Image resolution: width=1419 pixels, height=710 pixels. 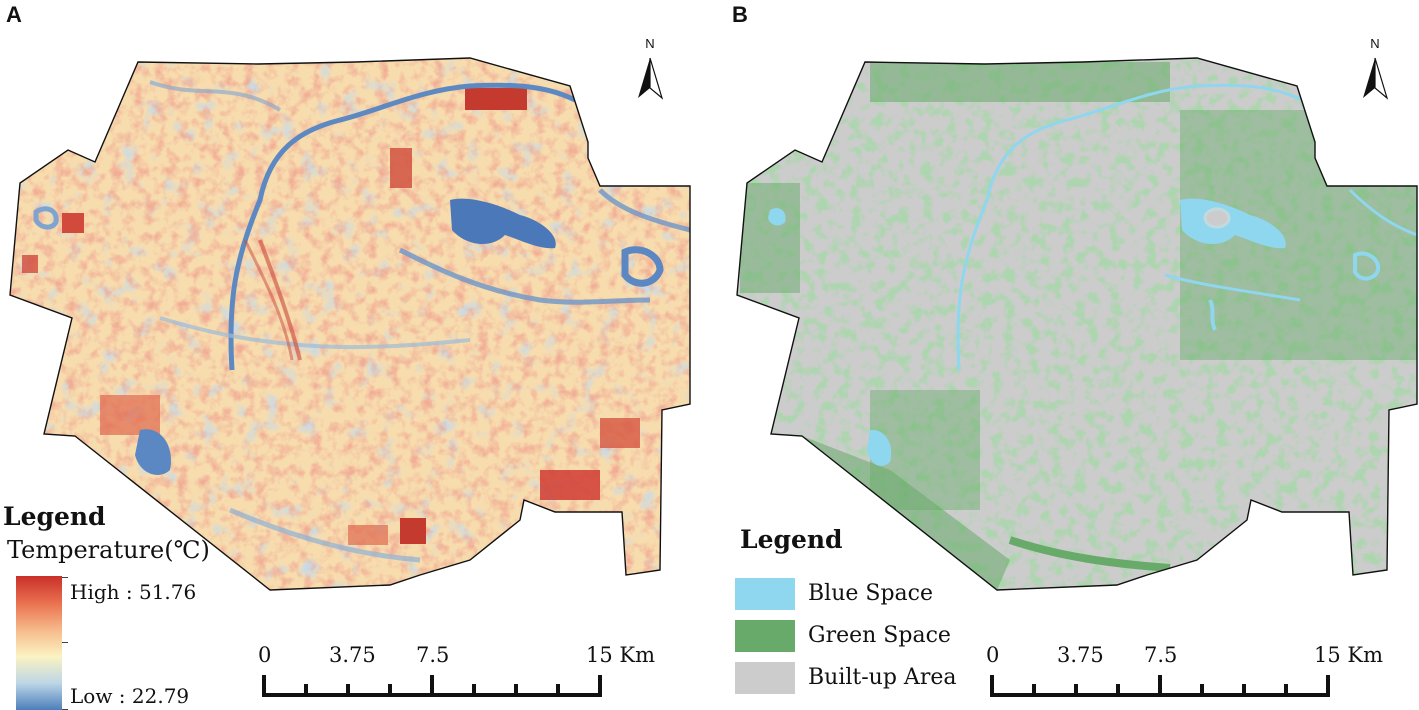 I want to click on legend-label-green-space: Green Space, so click(x=879, y=635).